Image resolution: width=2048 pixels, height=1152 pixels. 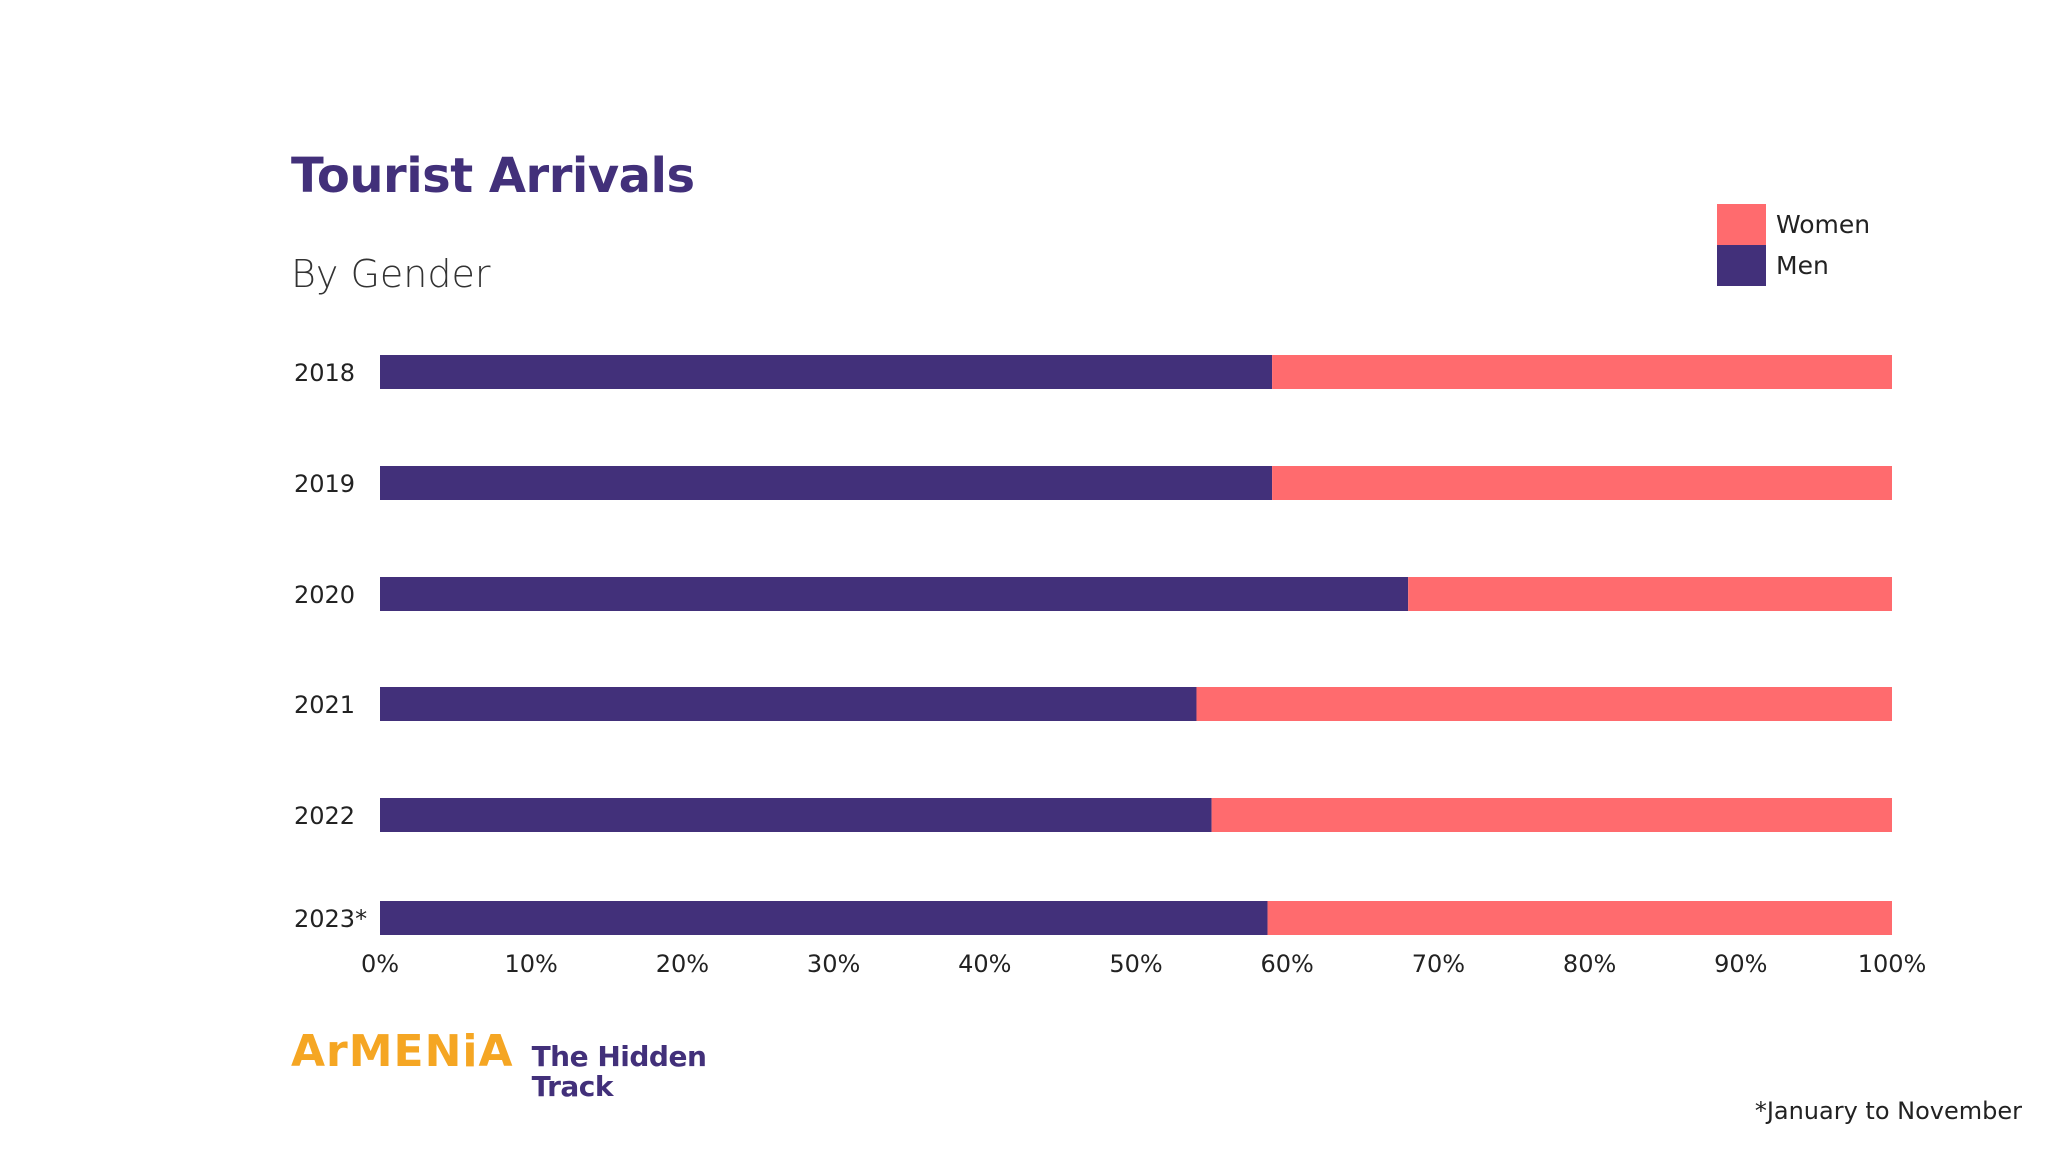 What do you see at coordinates (1287, 964) in the screenshot?
I see `x-tick-label: 60%` at bounding box center [1287, 964].